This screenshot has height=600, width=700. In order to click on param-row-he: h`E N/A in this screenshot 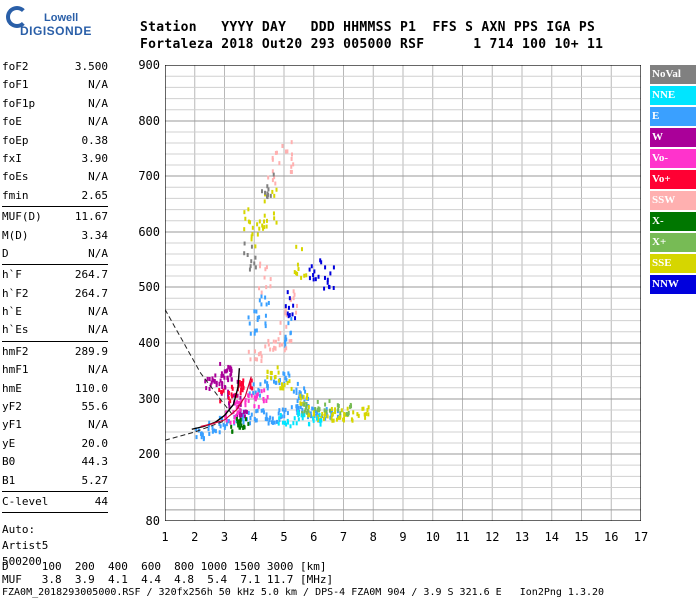, I will do `click(55, 312)`.